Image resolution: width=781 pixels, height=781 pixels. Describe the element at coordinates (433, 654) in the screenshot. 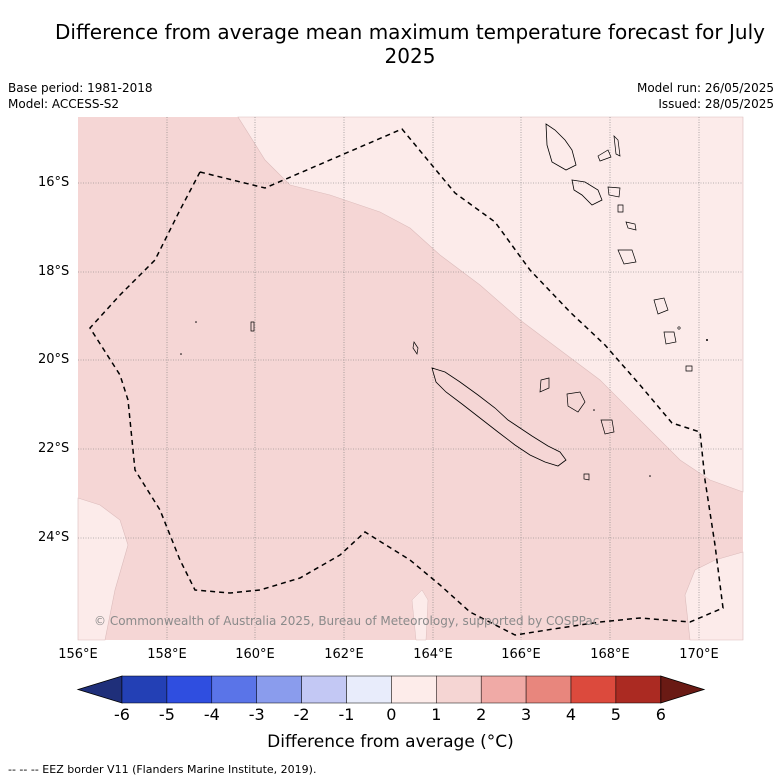

I see `lon-label-164: 164°E` at that location.